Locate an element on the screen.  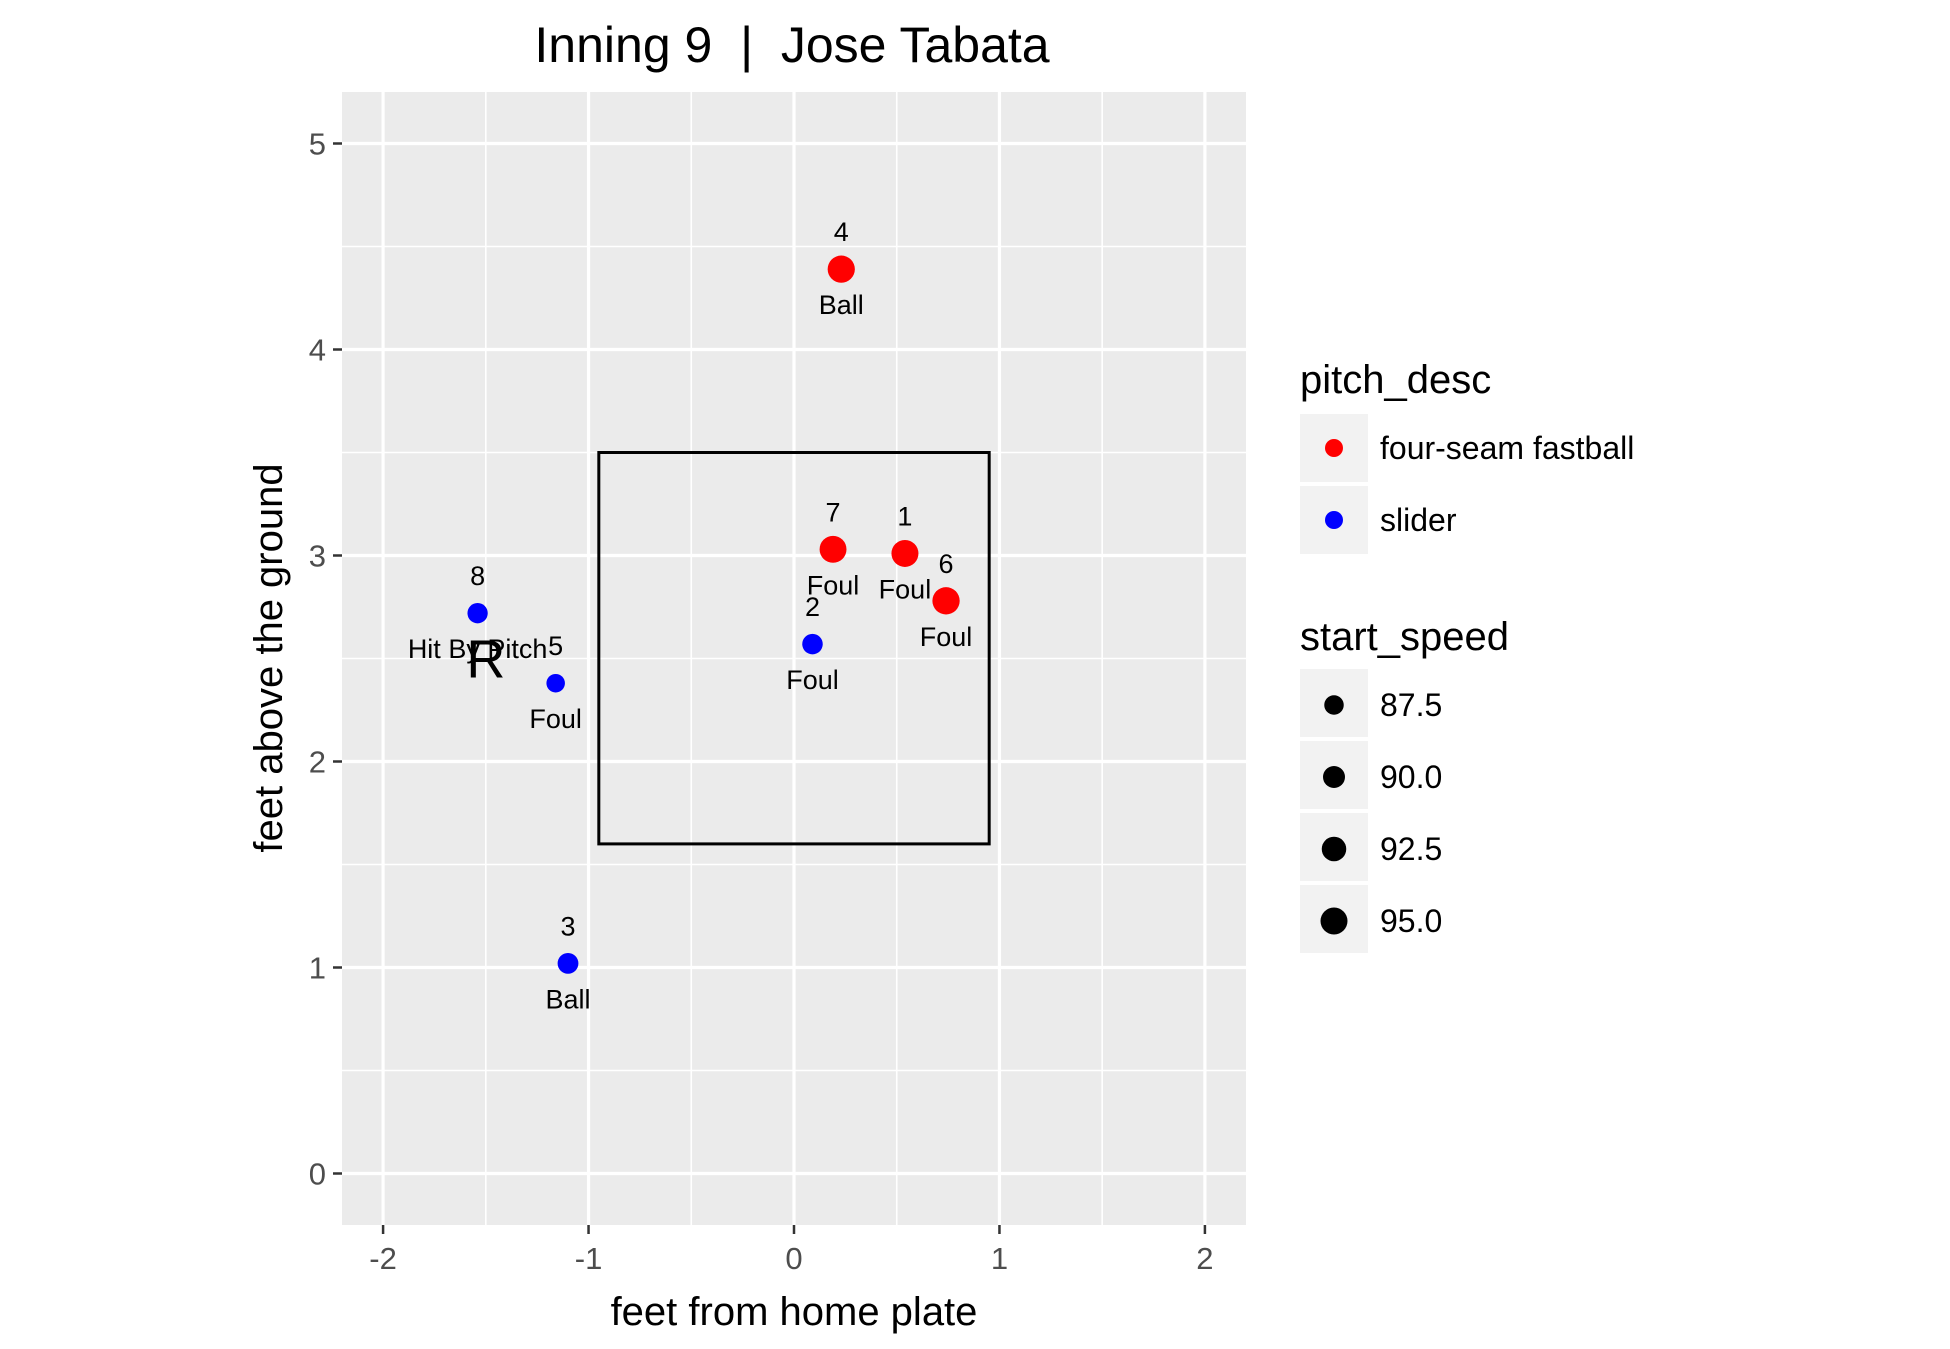
x-tick-label: 1 is located at coordinates (999, 1258).